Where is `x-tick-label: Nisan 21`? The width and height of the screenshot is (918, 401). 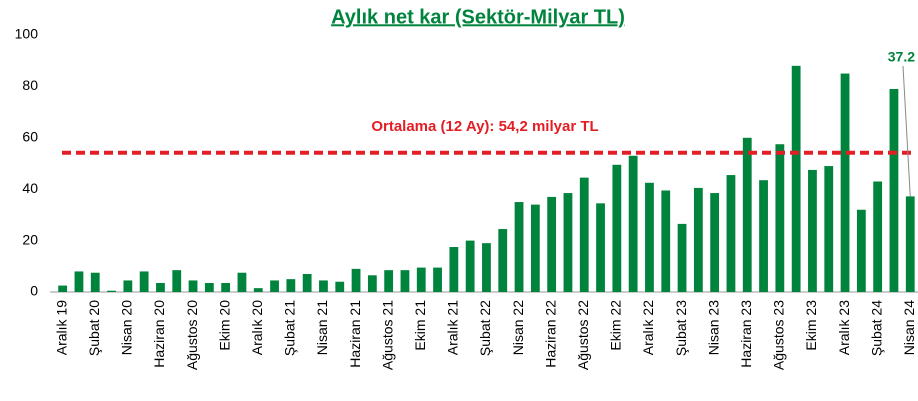
x-tick-label: Nisan 21 is located at coordinates (322, 327).